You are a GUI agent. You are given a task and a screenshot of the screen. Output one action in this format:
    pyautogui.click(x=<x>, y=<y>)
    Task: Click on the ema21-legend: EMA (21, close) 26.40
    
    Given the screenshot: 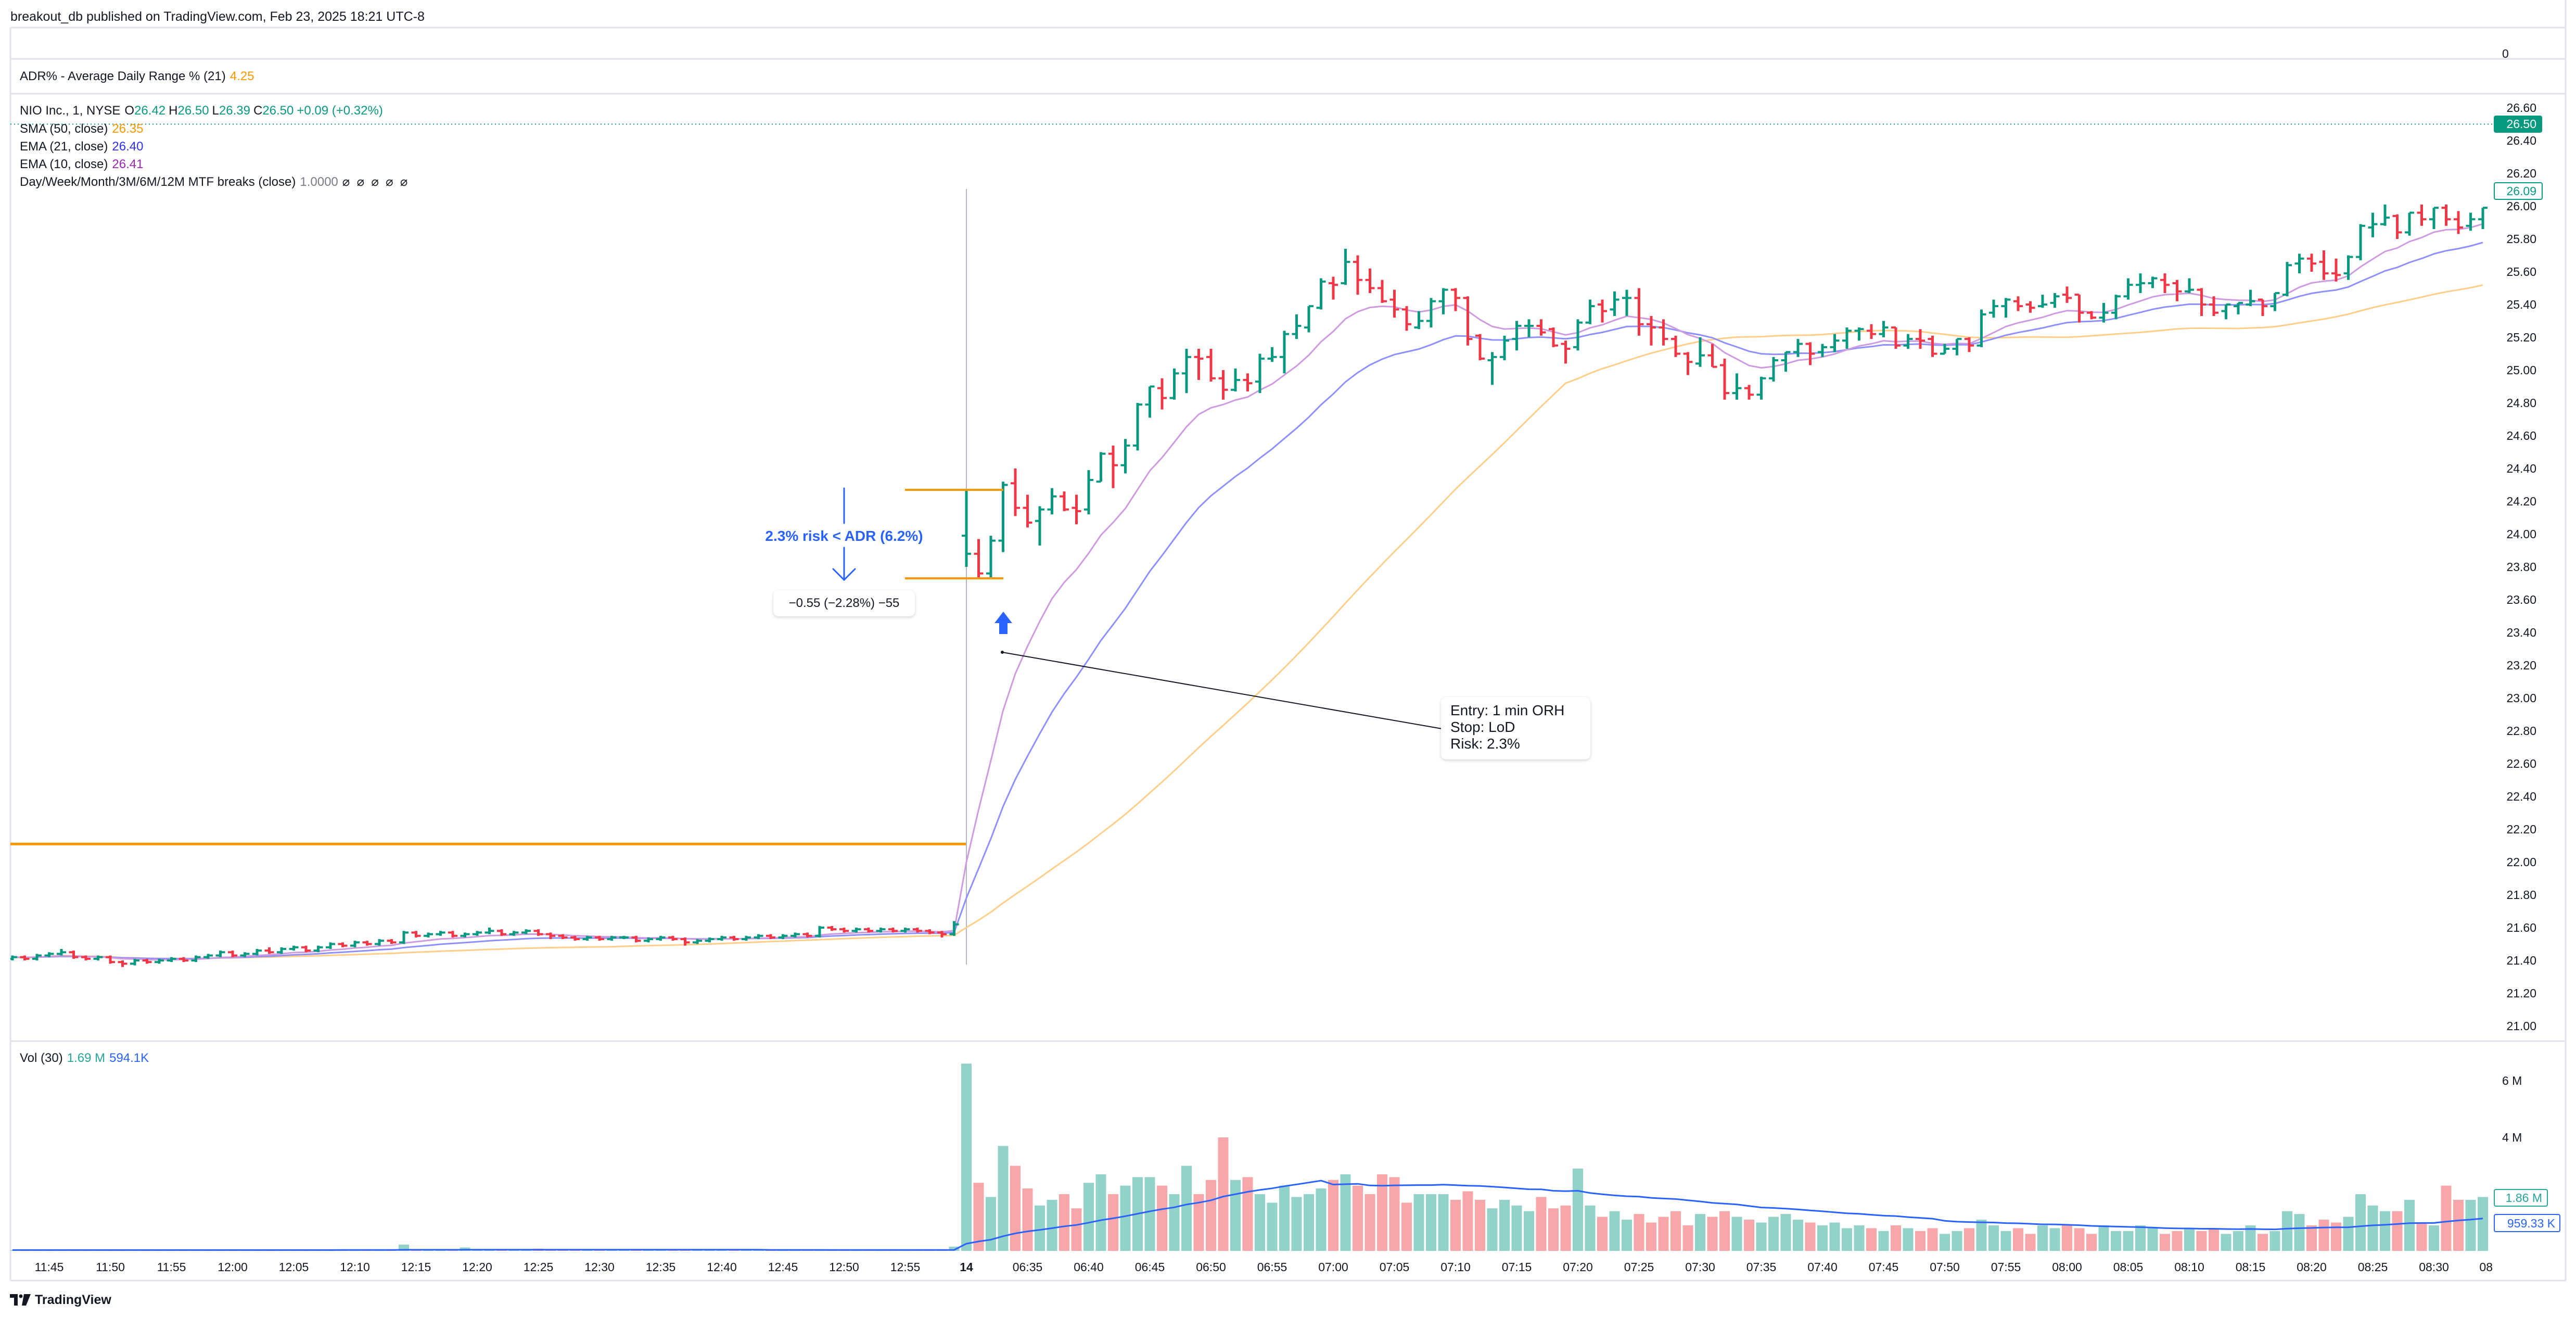 What is the action you would take?
    pyautogui.click(x=83, y=147)
    